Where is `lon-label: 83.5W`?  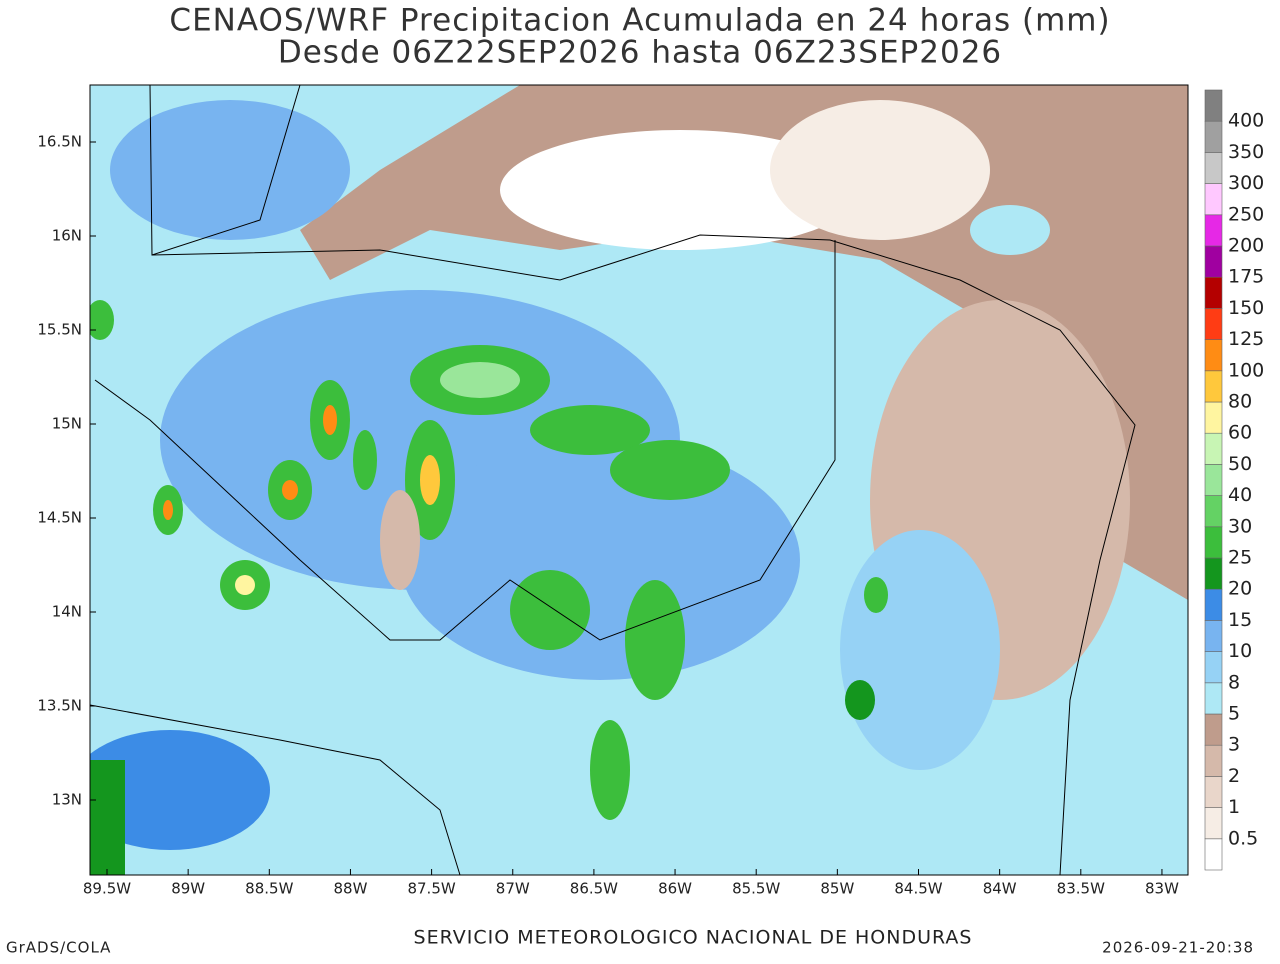 lon-label: 83.5W is located at coordinates (1081, 889).